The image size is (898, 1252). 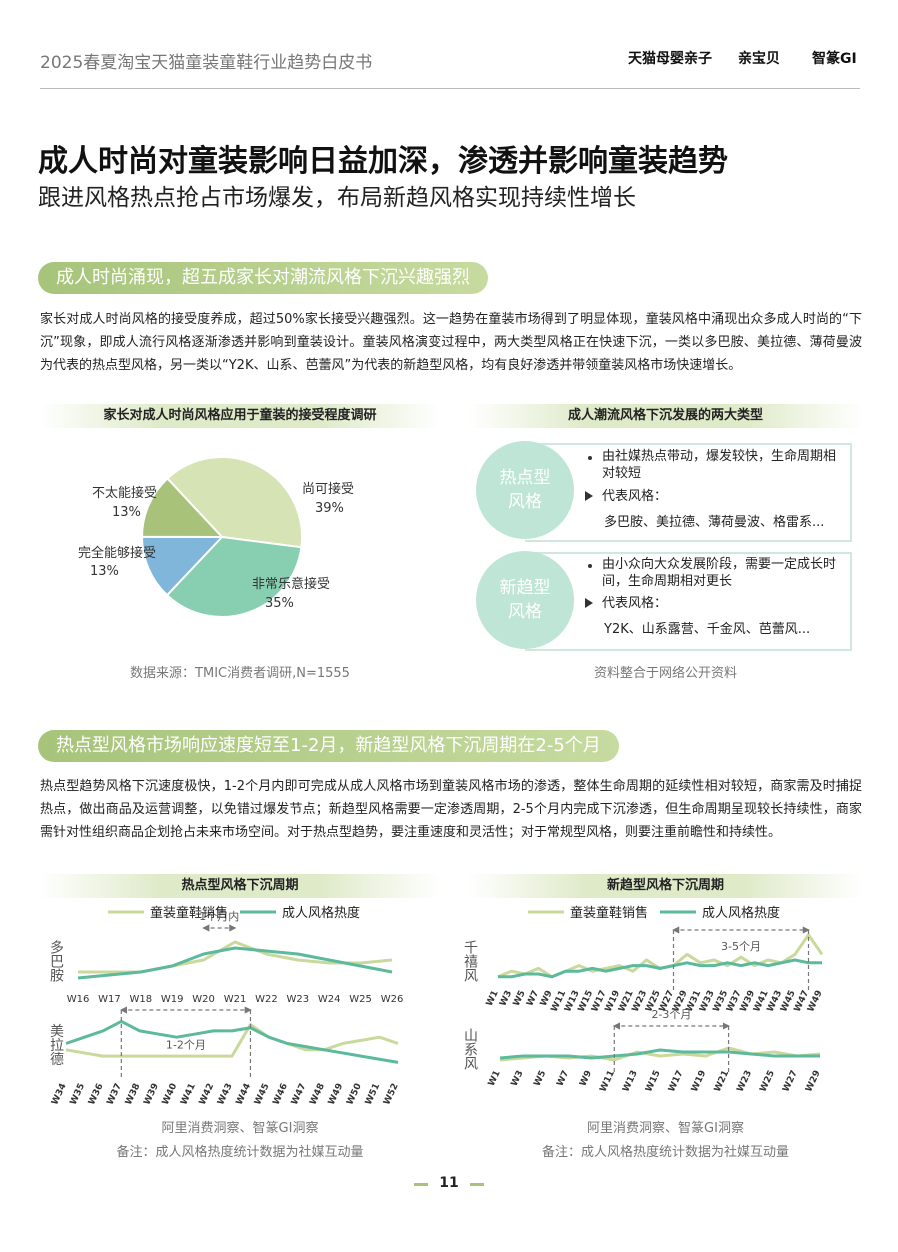 I want to click on annotation-text: 3-5个月, so click(x=741, y=946).